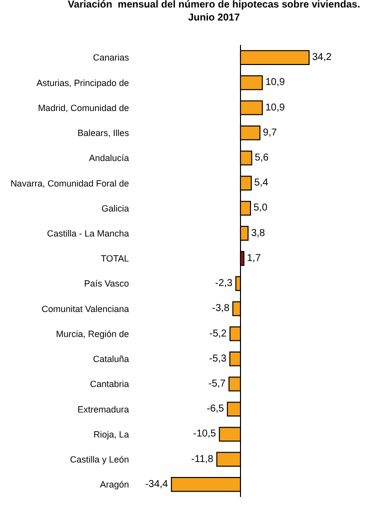 The height and width of the screenshot is (512, 389). Describe the element at coordinates (224, 284) in the screenshot. I see `data-label: -2,3` at that location.